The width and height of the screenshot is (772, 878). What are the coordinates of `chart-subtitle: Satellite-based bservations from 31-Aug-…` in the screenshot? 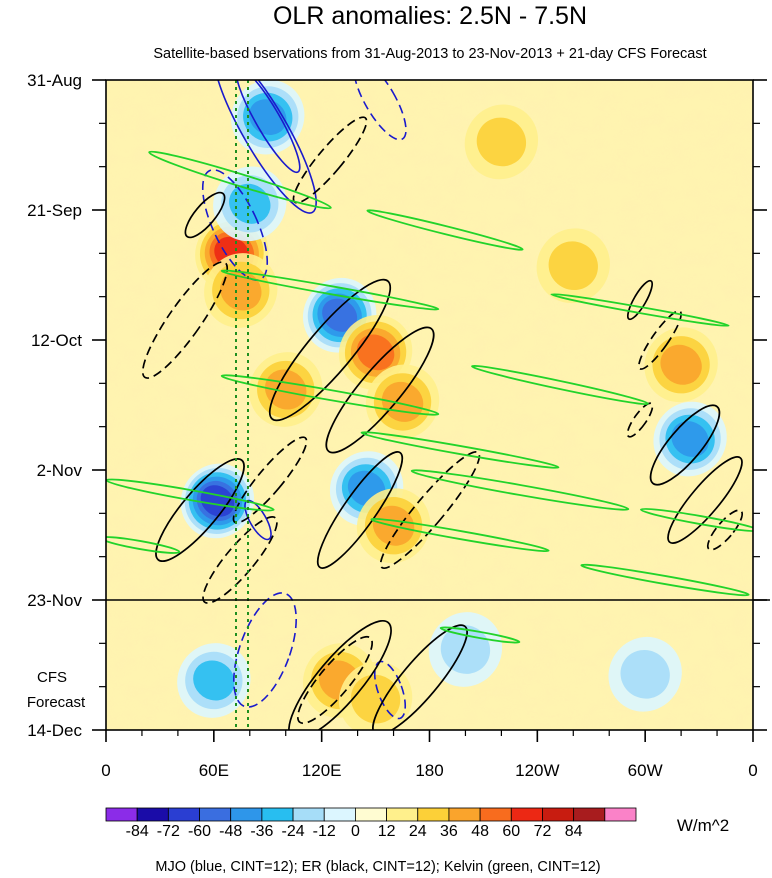 It's located at (429, 54).